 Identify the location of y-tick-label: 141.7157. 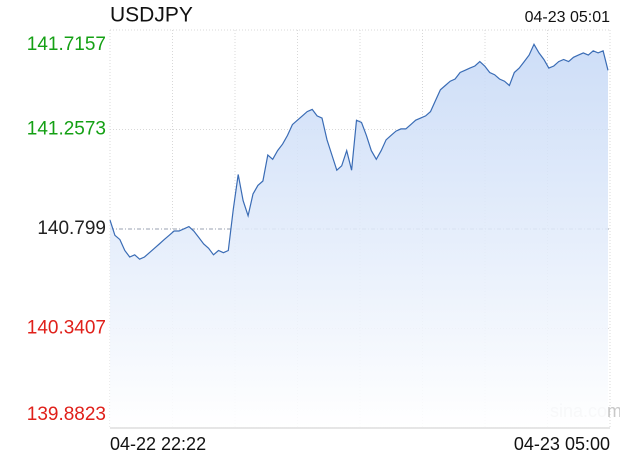
(66, 44).